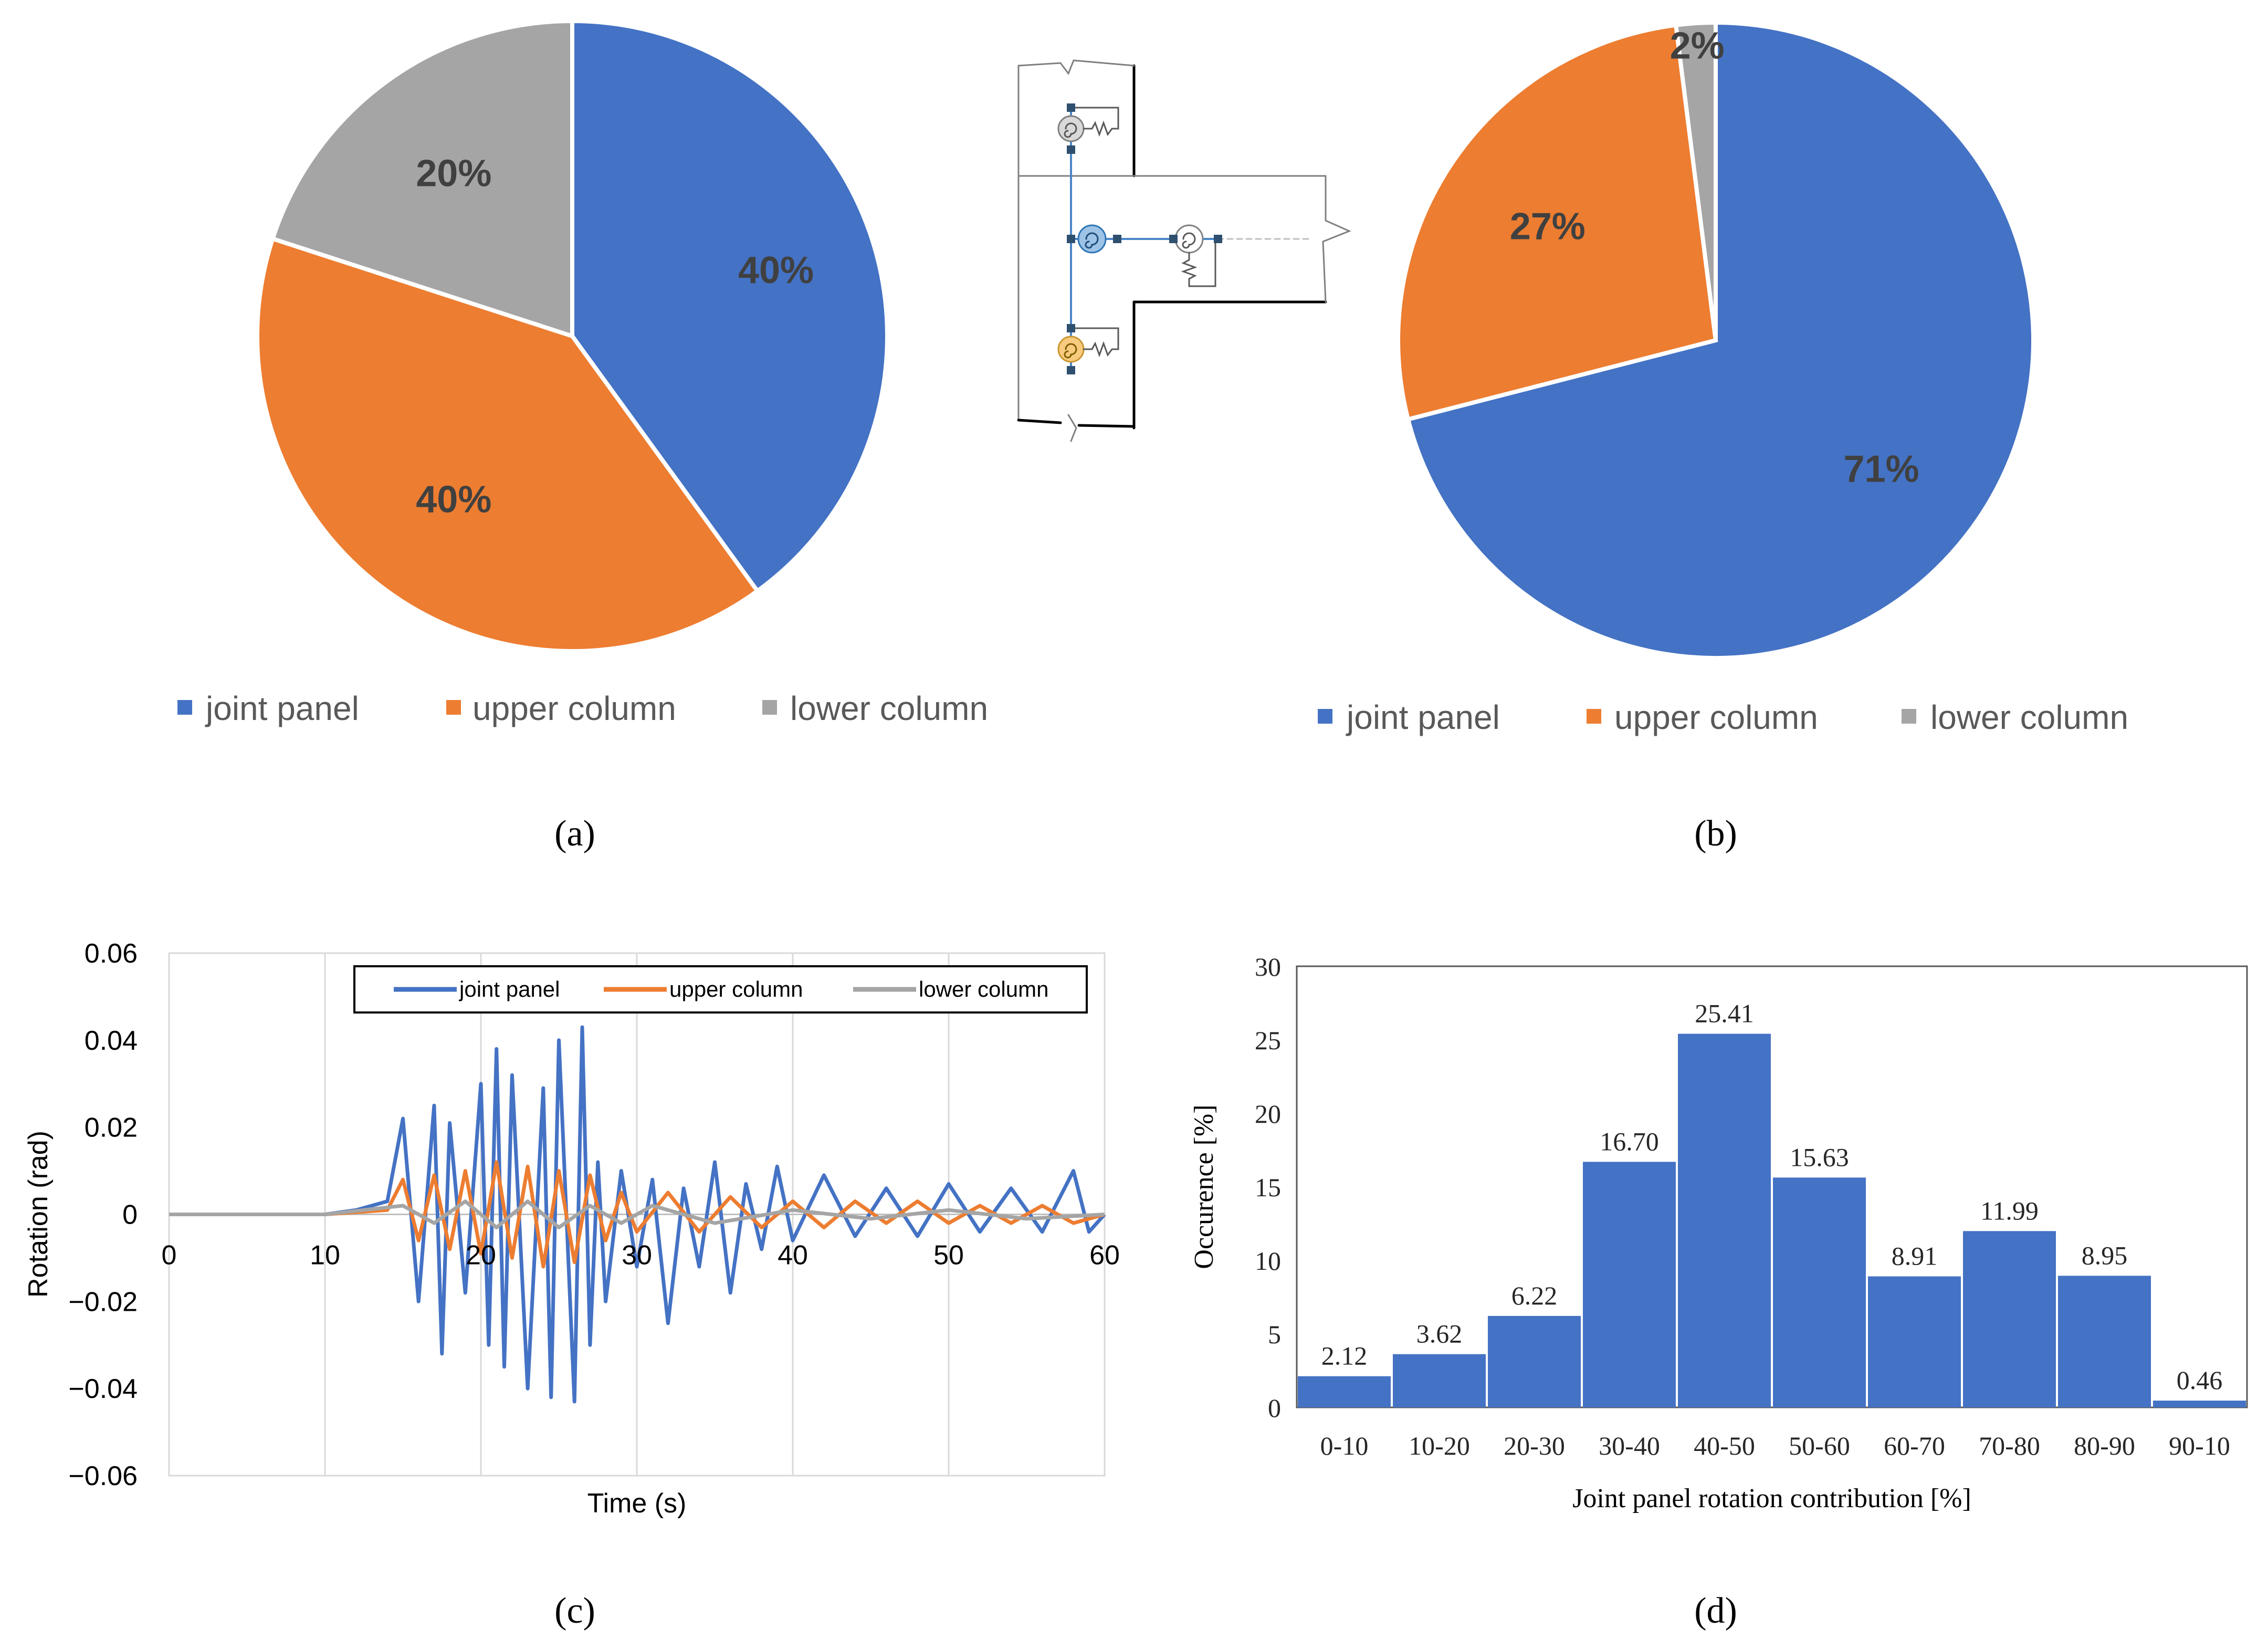  Describe the element at coordinates (1423, 717) in the screenshot. I see `legend-b-label-joint-panel: joint panel` at that location.